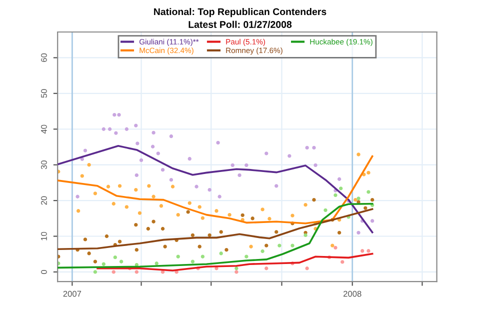 This screenshot has height=320, width=480. I want to click on y-tick-label: 0, so click(44, 272).